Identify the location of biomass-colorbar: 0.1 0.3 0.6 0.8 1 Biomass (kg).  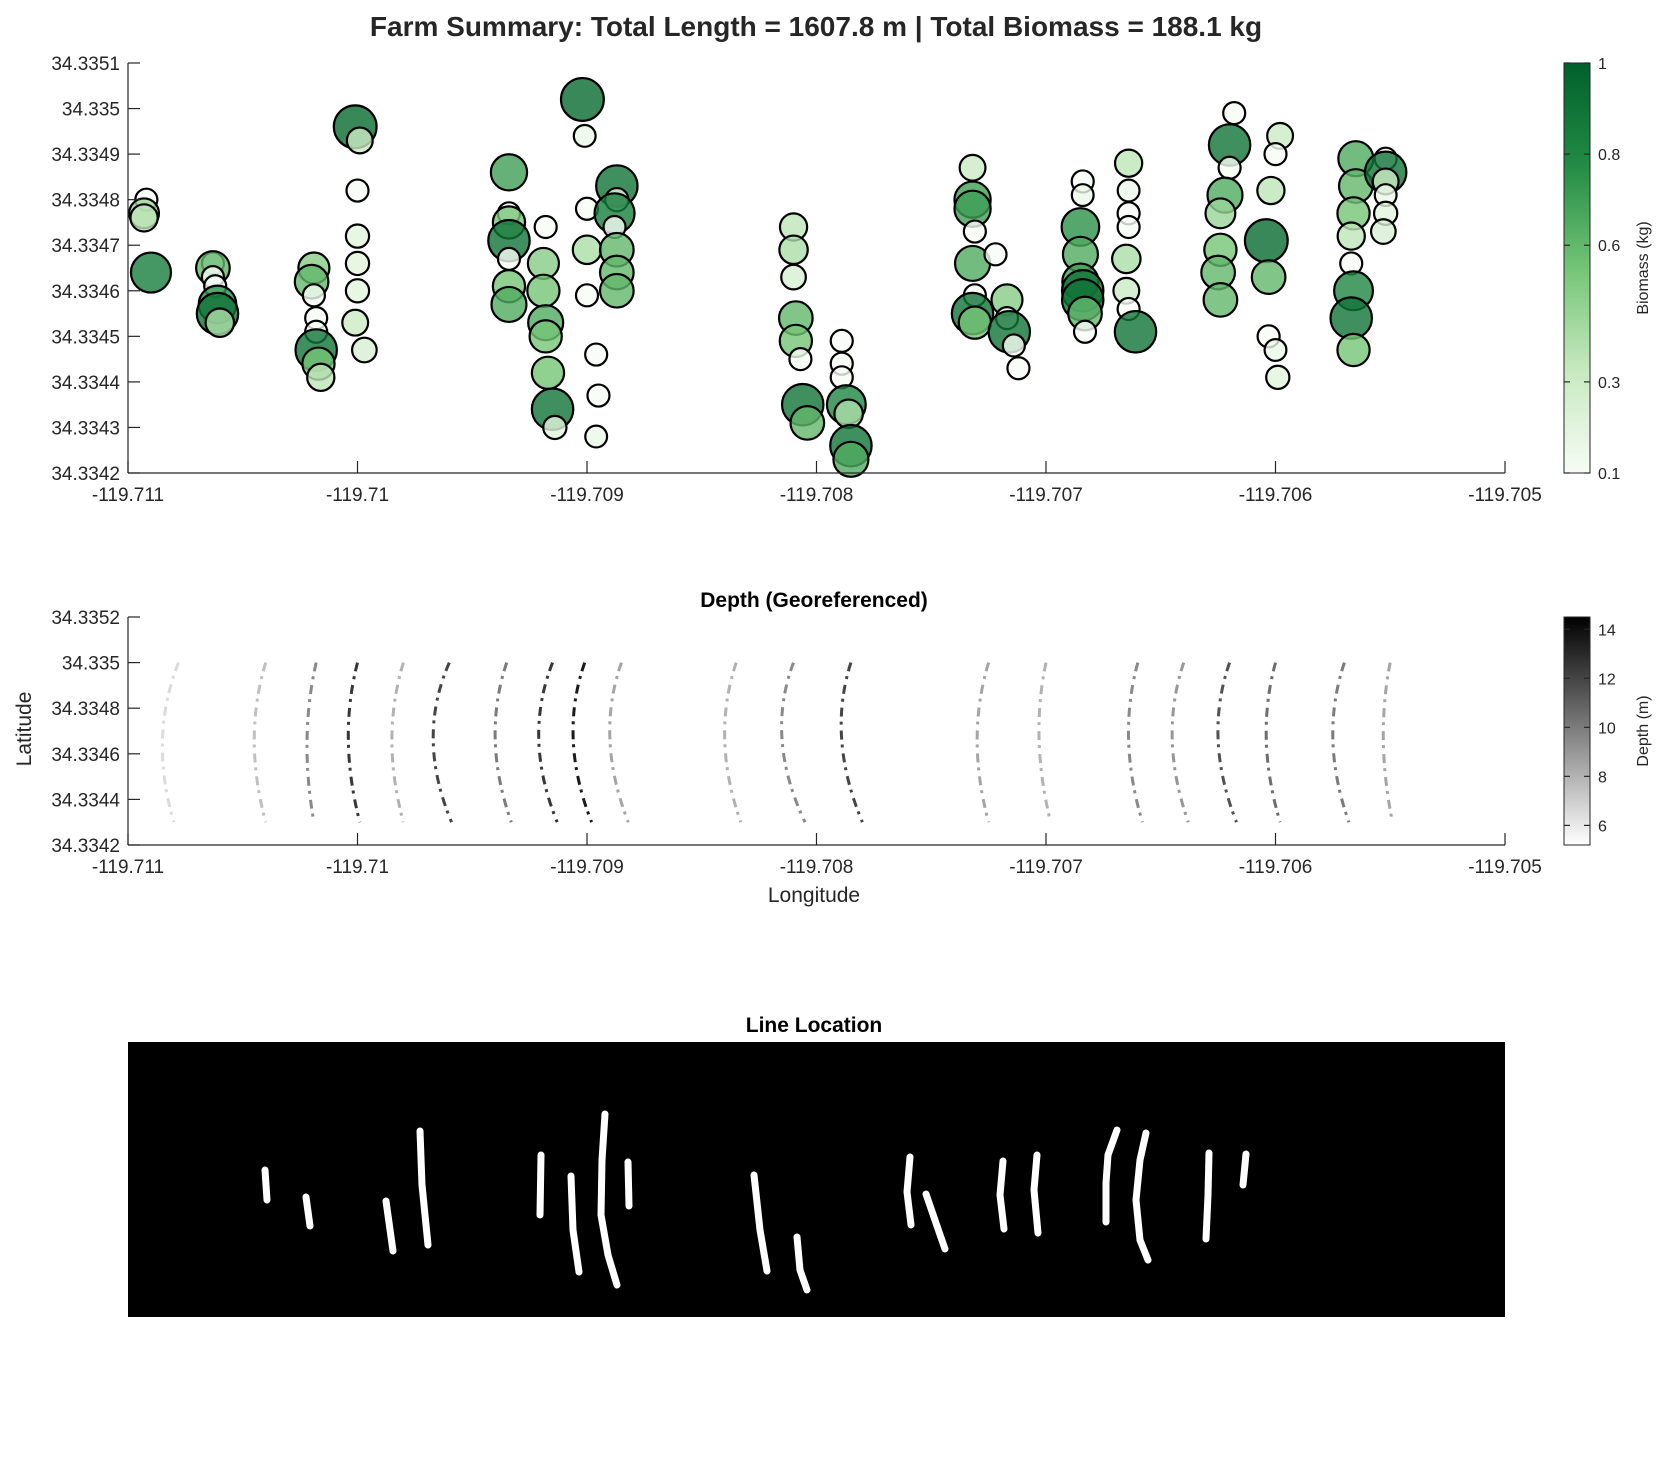
(1607, 269).